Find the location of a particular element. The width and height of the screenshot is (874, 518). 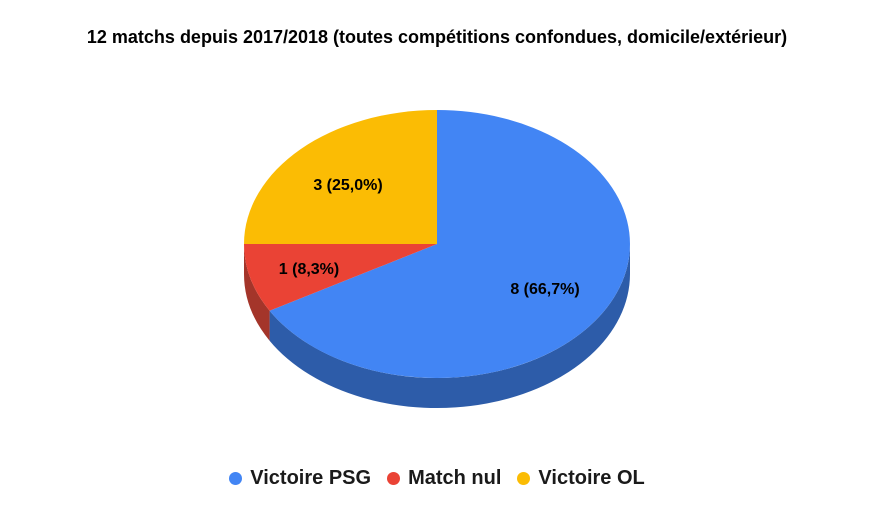

legend-item-match-nul: Match nul is located at coordinates (444, 478).